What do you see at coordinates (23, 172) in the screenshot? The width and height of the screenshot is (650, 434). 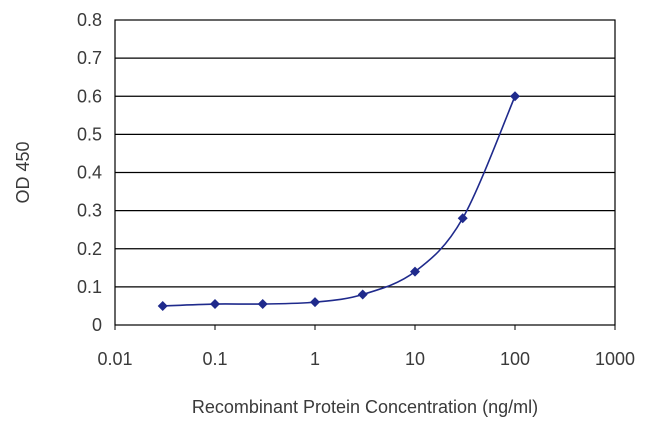 I see `y-axis-label: OD 450` at bounding box center [23, 172].